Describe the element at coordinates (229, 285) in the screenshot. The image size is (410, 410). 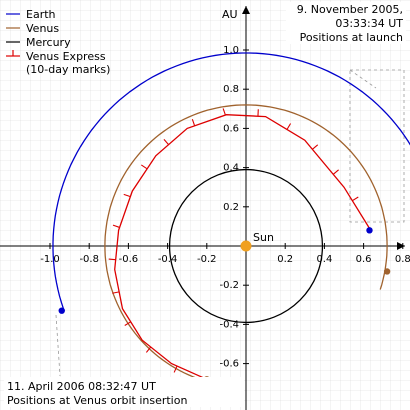
I see `y-tick-label: -0.2` at that location.